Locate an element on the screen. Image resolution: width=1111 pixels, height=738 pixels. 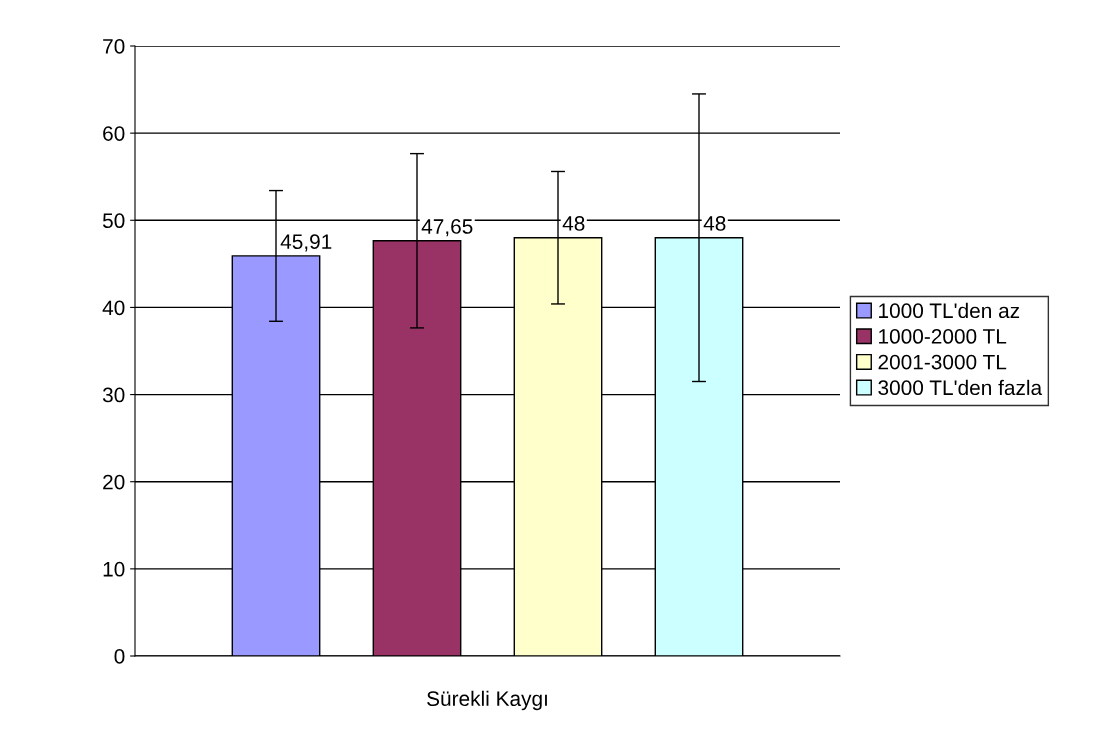
data-label: 47,65 is located at coordinates (447, 228).